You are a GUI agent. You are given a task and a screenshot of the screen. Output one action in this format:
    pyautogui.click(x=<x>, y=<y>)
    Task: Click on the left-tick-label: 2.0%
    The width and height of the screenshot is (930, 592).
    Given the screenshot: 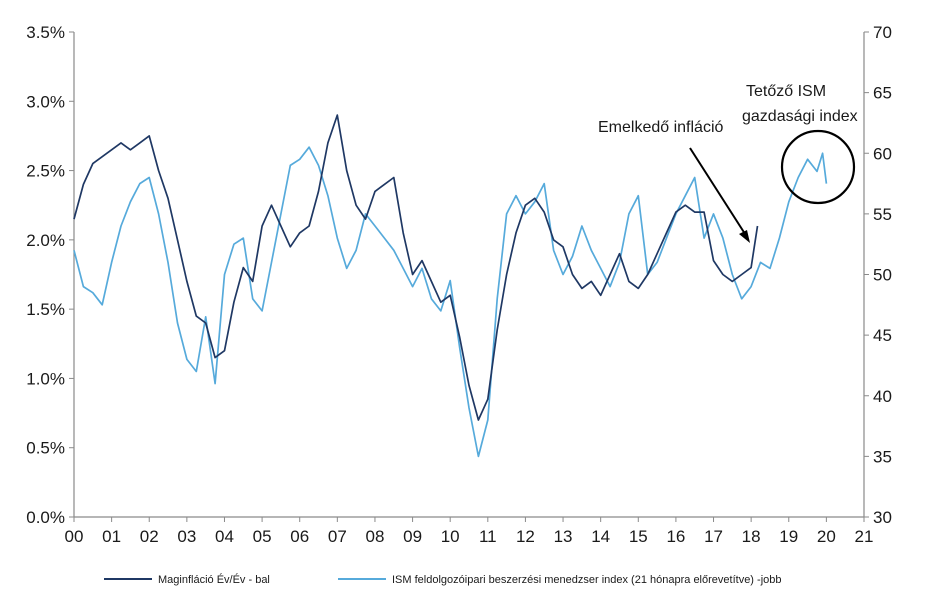 What is the action you would take?
    pyautogui.click(x=45, y=240)
    